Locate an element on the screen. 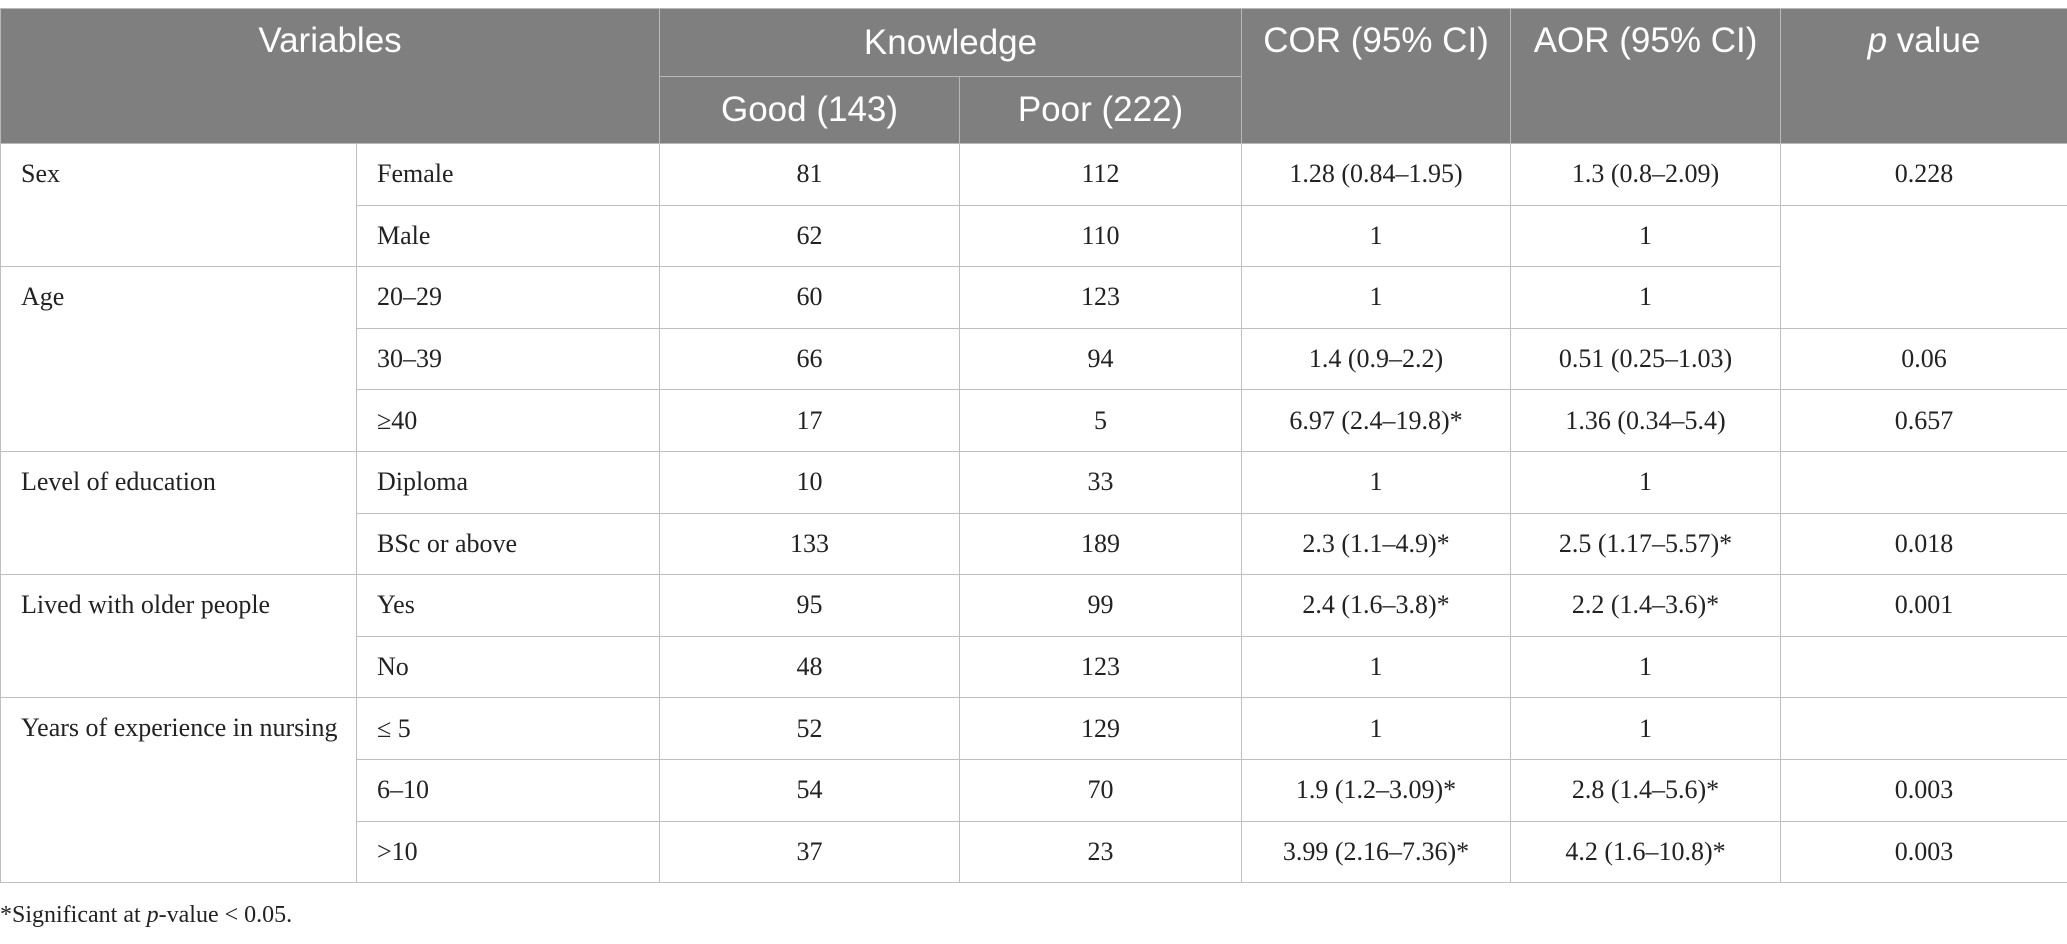  category-cell: 30–39 is located at coordinates (508, 359).